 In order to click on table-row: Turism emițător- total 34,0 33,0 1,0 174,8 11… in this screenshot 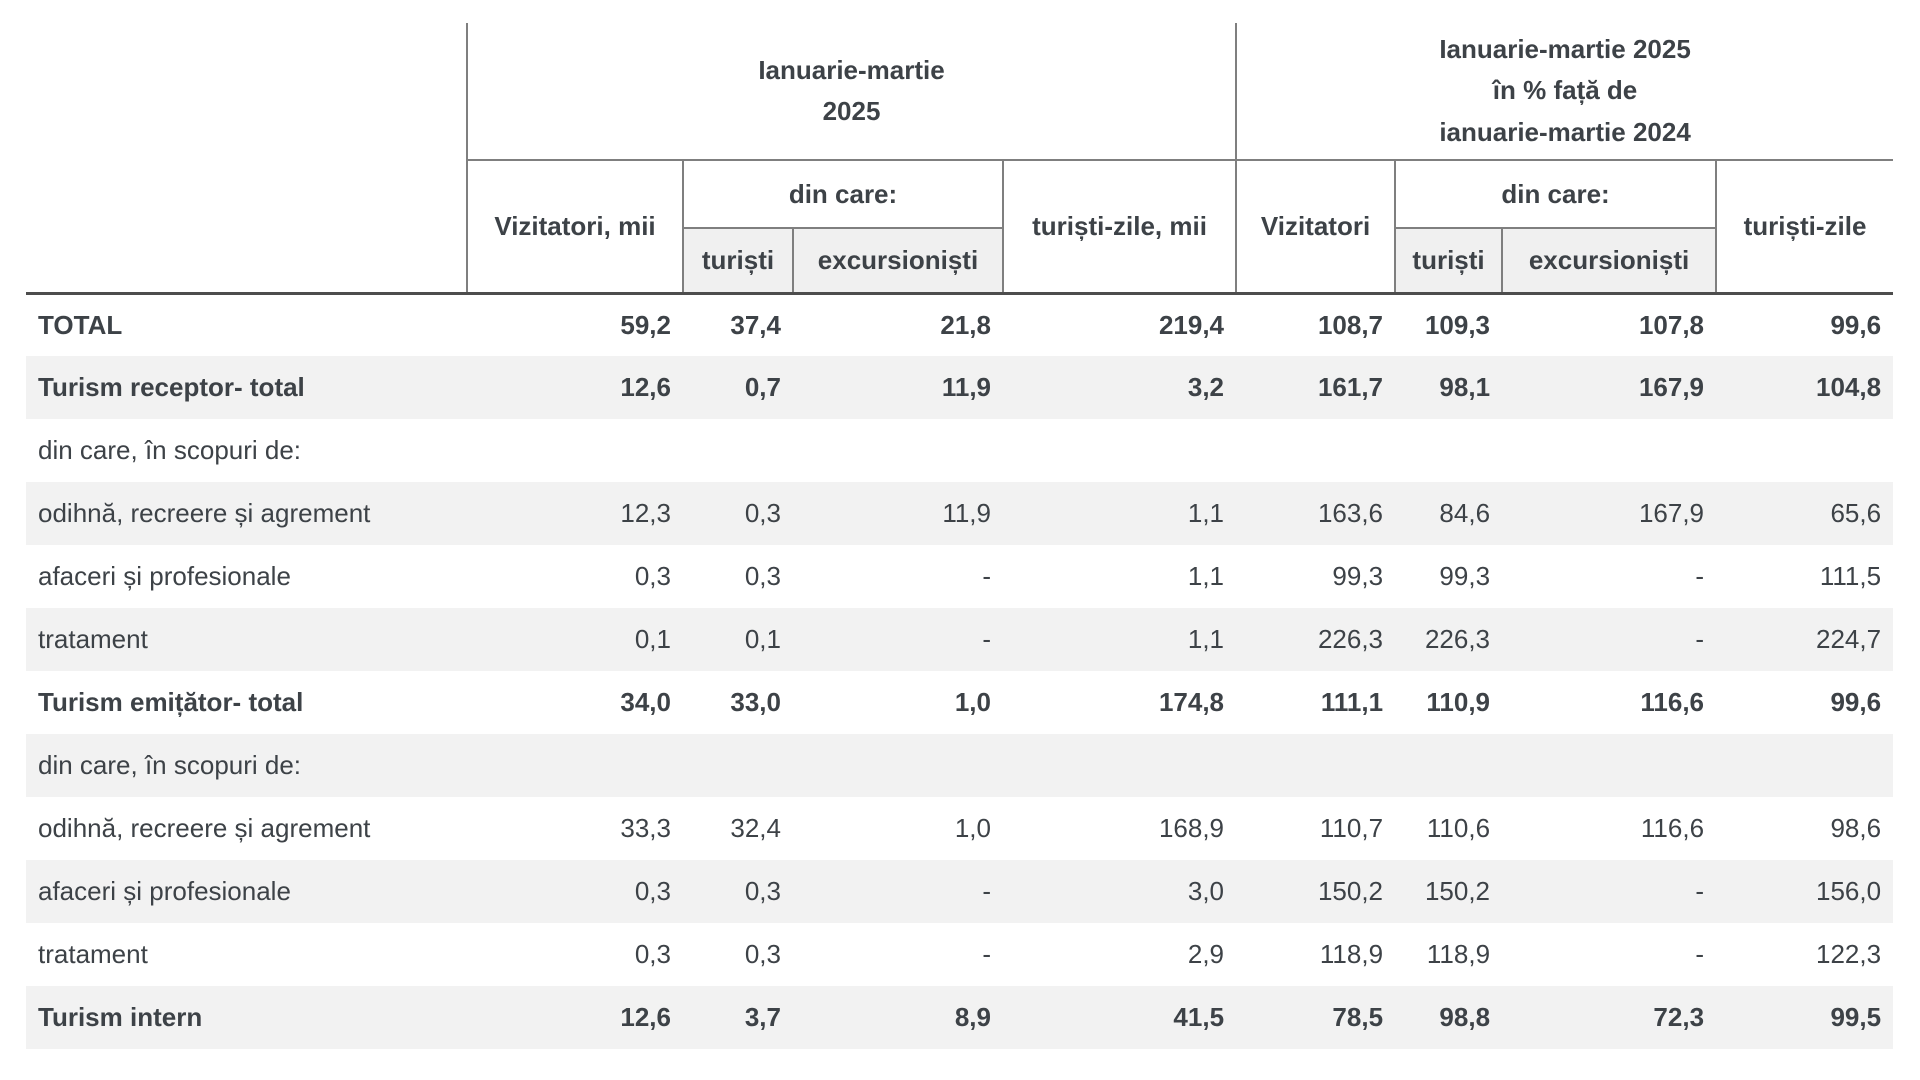, I will do `click(959, 702)`.